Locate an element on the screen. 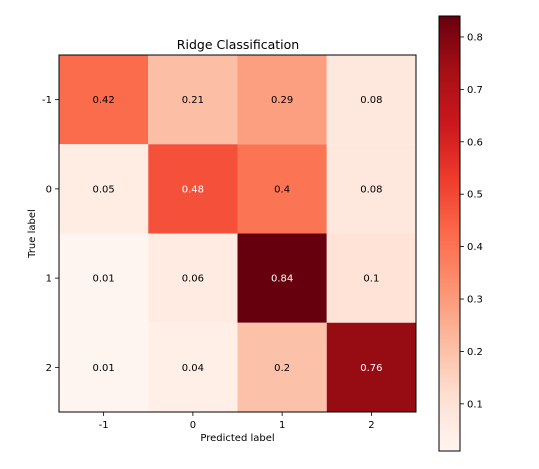  cell-value-label: 0.84 is located at coordinates (282, 279).